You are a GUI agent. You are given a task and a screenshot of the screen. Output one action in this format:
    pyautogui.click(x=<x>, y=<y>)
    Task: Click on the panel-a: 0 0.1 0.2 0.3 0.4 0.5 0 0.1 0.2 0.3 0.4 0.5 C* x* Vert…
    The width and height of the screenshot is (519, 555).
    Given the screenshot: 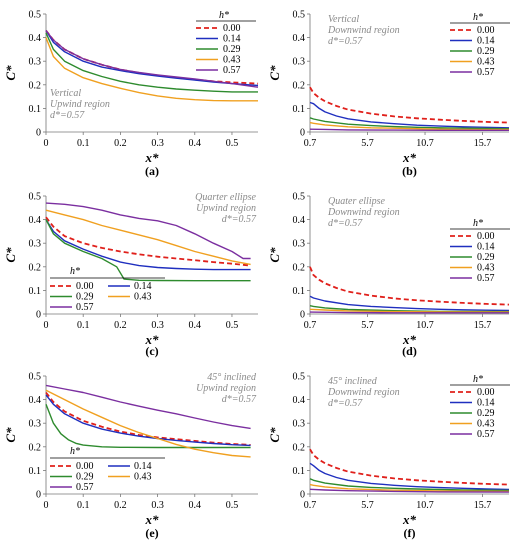 What is the action you would take?
    pyautogui.click(x=131, y=94)
    